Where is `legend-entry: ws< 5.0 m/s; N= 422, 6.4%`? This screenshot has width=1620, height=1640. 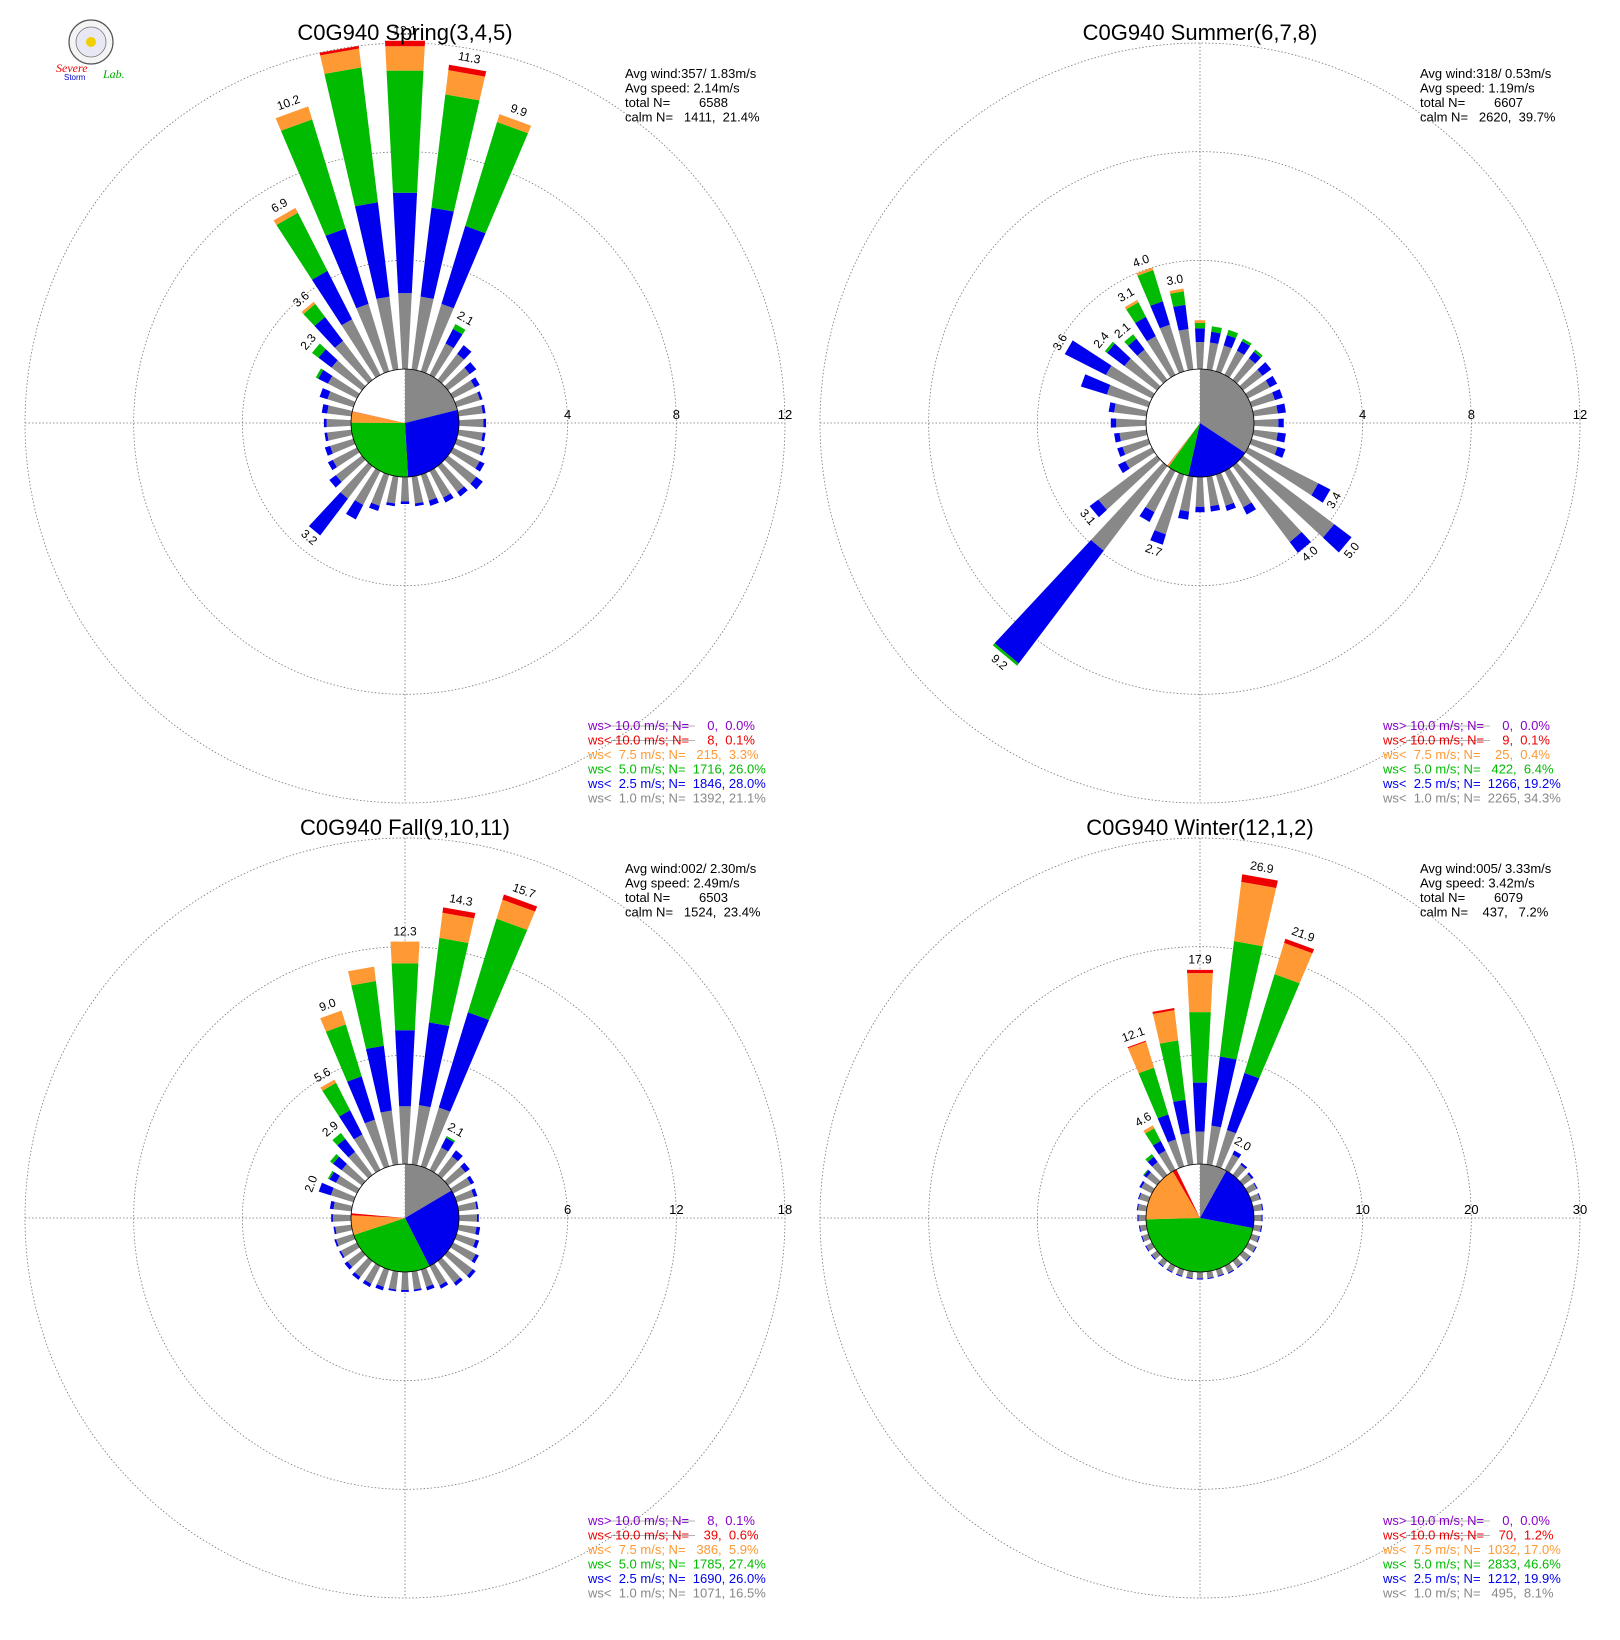 legend-entry: ws< 5.0 m/s; N= 422, 6.4% is located at coordinates (1468, 769).